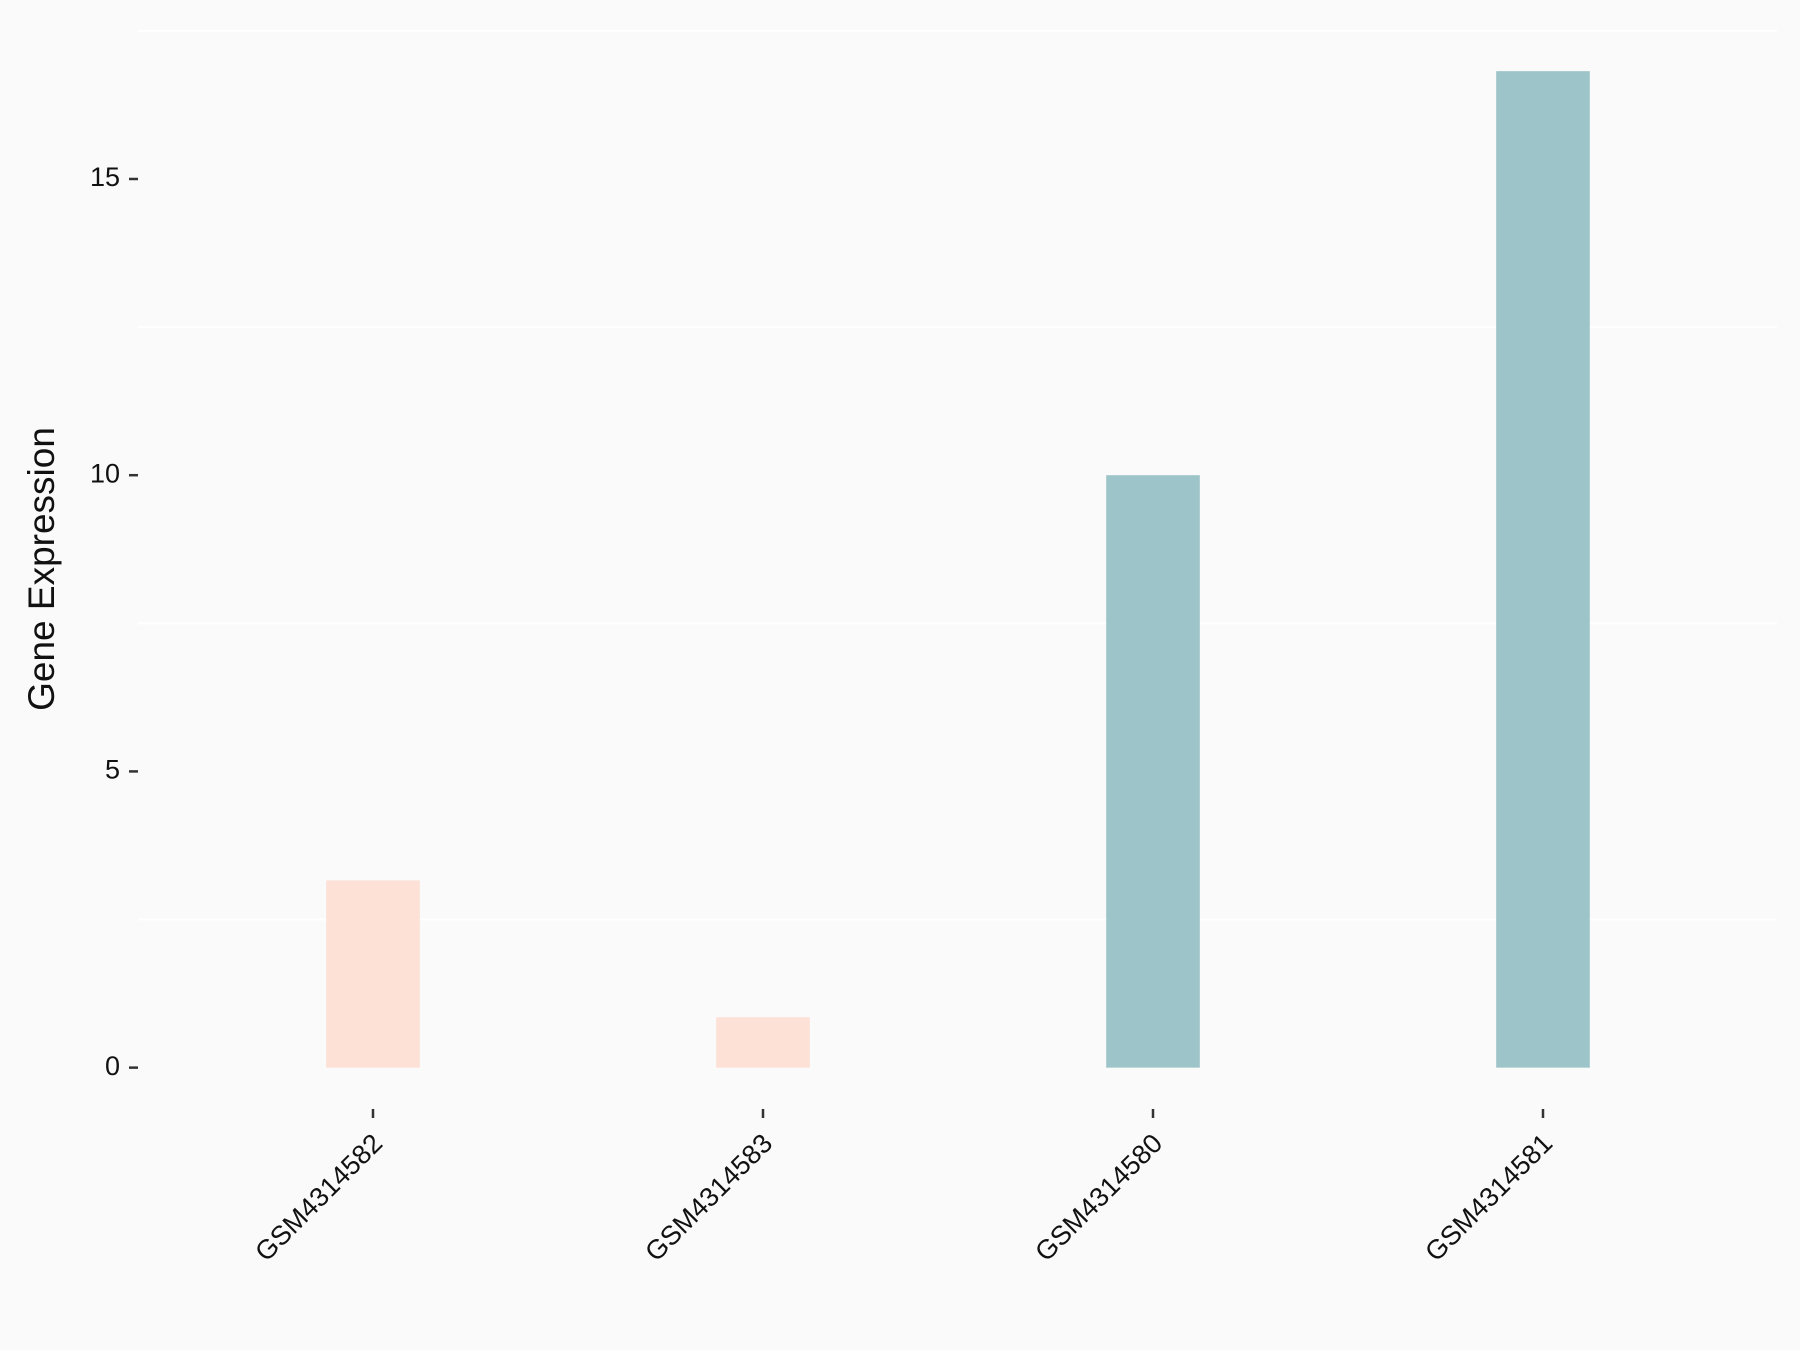 The image size is (1800, 1350). What do you see at coordinates (105, 473) in the screenshot?
I see `y-tick-label: 10` at bounding box center [105, 473].